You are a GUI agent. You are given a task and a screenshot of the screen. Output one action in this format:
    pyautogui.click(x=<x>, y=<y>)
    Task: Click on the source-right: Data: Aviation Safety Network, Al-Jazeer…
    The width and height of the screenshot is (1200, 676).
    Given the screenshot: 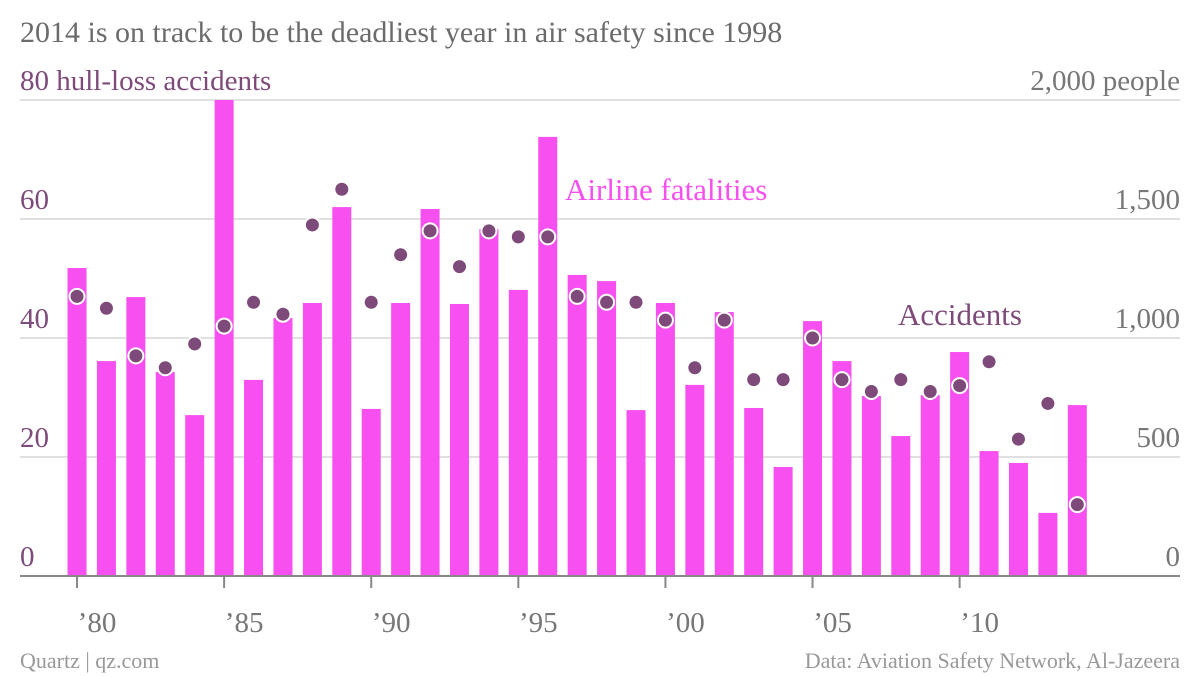 What is the action you would take?
    pyautogui.click(x=993, y=660)
    